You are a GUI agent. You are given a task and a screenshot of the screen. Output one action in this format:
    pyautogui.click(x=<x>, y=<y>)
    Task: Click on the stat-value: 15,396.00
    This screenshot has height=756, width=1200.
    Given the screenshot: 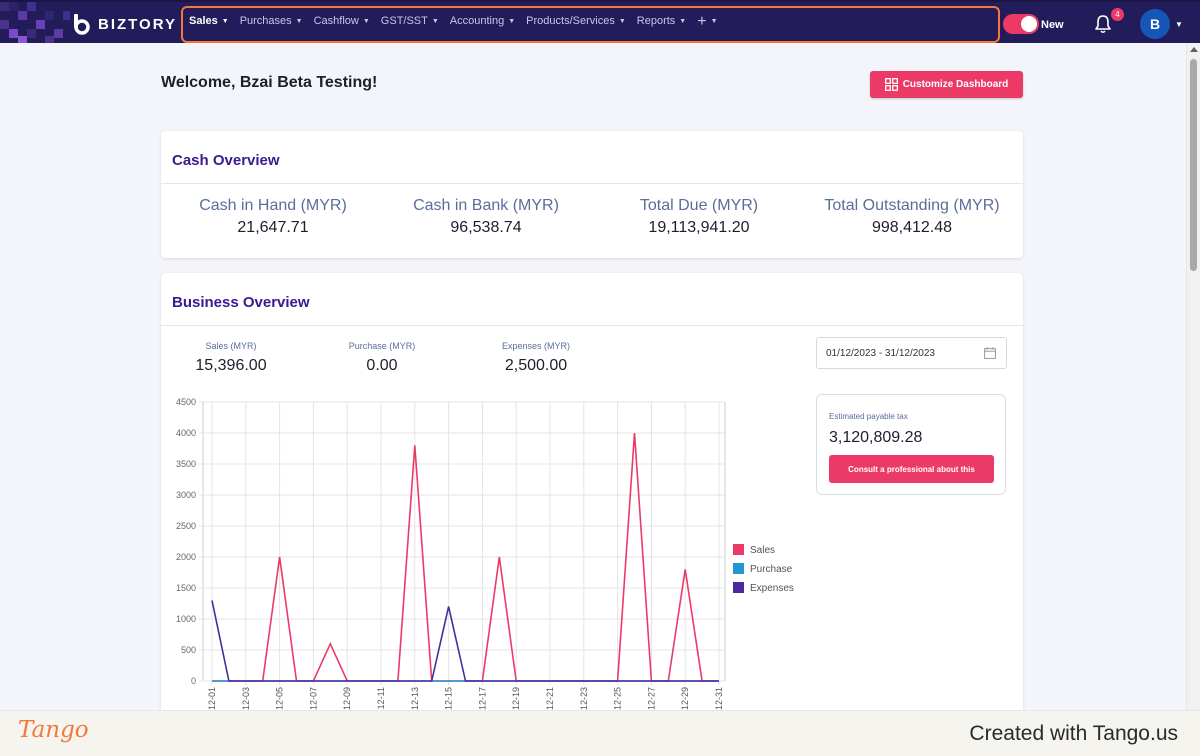 What is the action you would take?
    pyautogui.click(x=231, y=365)
    